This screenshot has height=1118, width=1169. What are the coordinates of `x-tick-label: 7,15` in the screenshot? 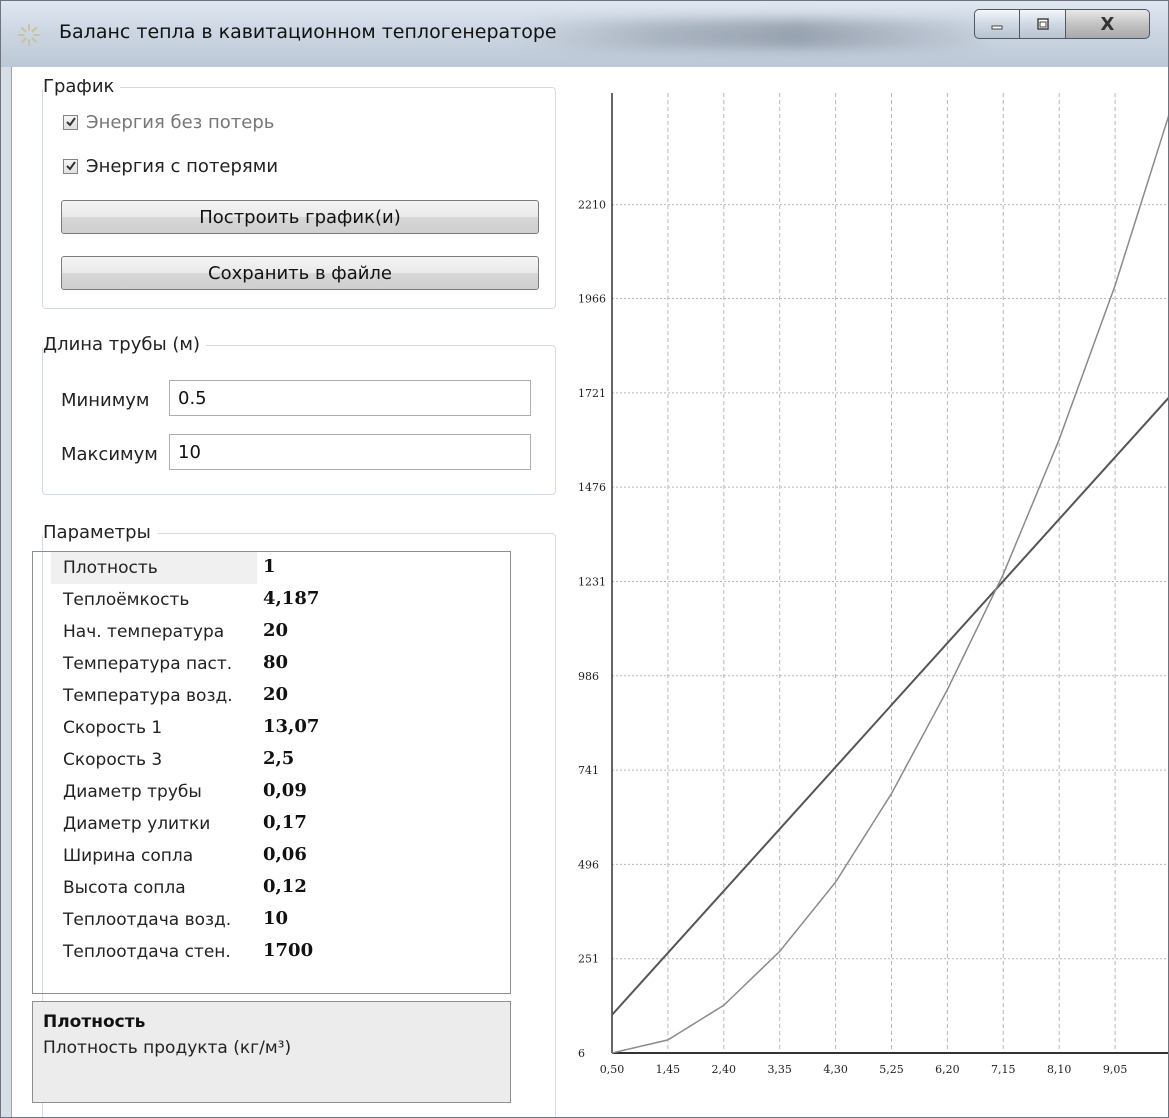 It's located at (1003, 1069).